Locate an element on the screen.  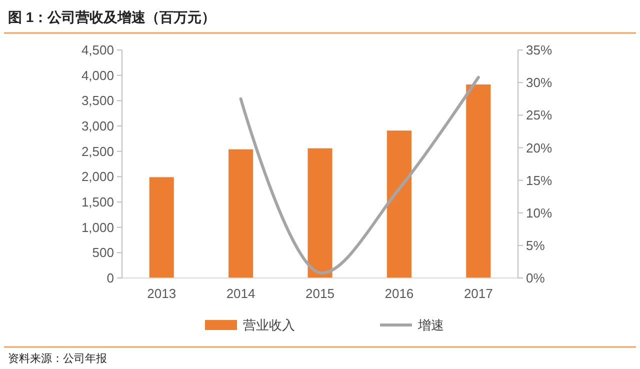
y2-tick-label: 0% is located at coordinates (536, 278).